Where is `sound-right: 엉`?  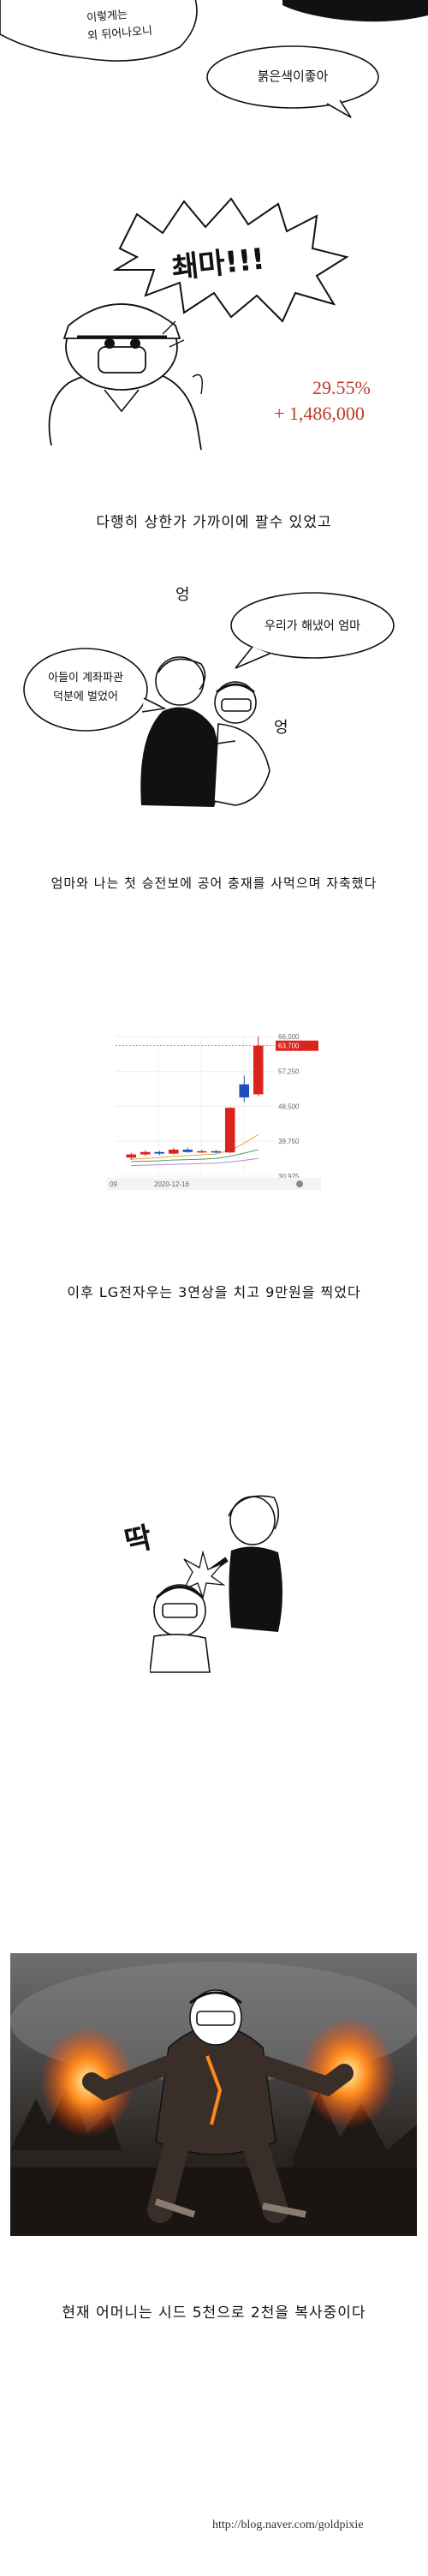 sound-right: 엉 is located at coordinates (281, 728).